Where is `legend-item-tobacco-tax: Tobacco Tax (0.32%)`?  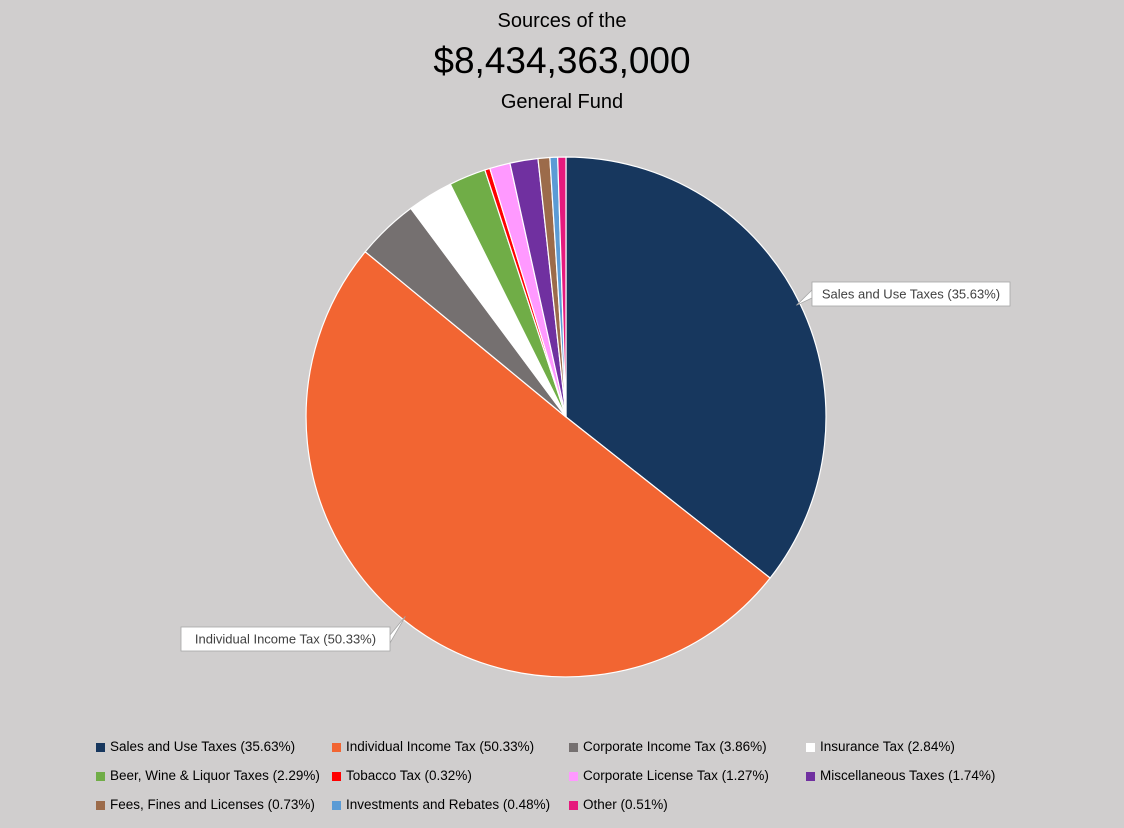 legend-item-tobacco-tax: Tobacco Tax (0.32%) is located at coordinates (402, 776).